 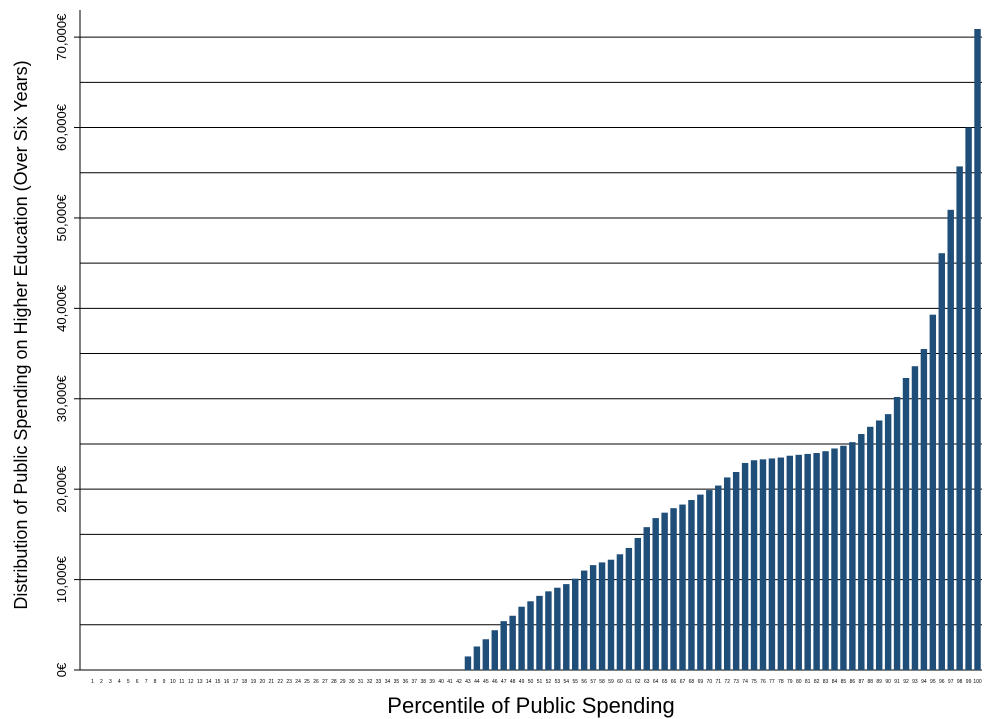 I want to click on x-tick-label: 43, so click(x=468, y=682).